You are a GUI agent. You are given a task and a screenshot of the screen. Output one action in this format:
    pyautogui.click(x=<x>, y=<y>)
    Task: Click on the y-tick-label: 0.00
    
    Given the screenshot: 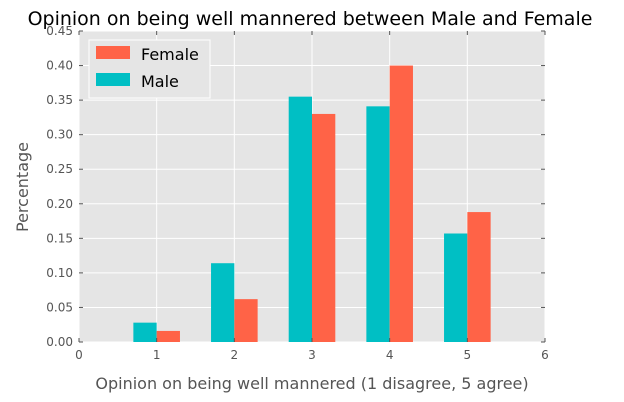 What is the action you would take?
    pyautogui.click(x=59, y=342)
    